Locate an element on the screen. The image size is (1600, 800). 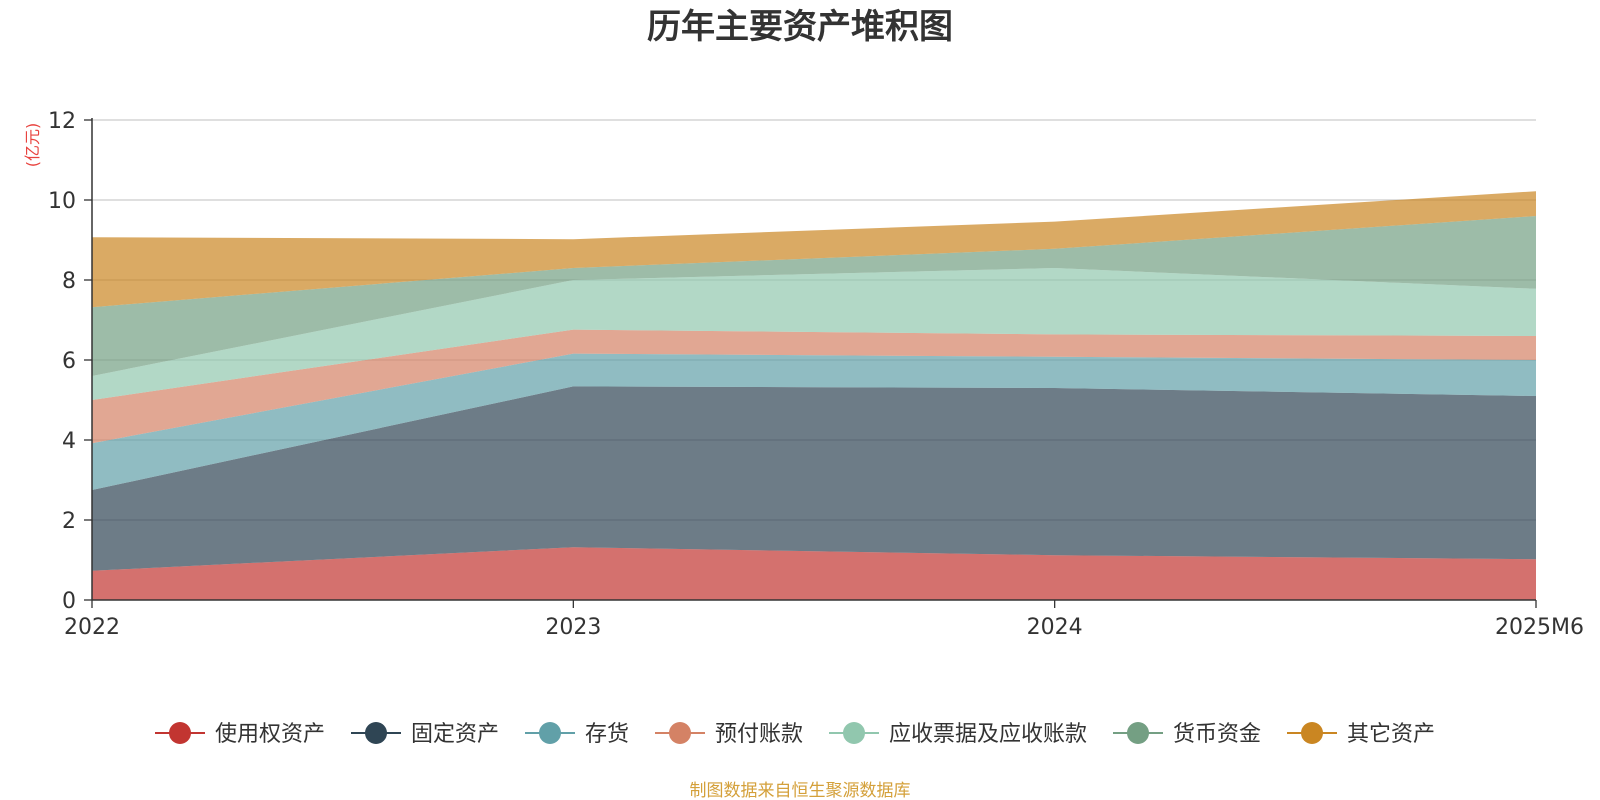
legend-item: 使用权资产 is located at coordinates (240, 734).